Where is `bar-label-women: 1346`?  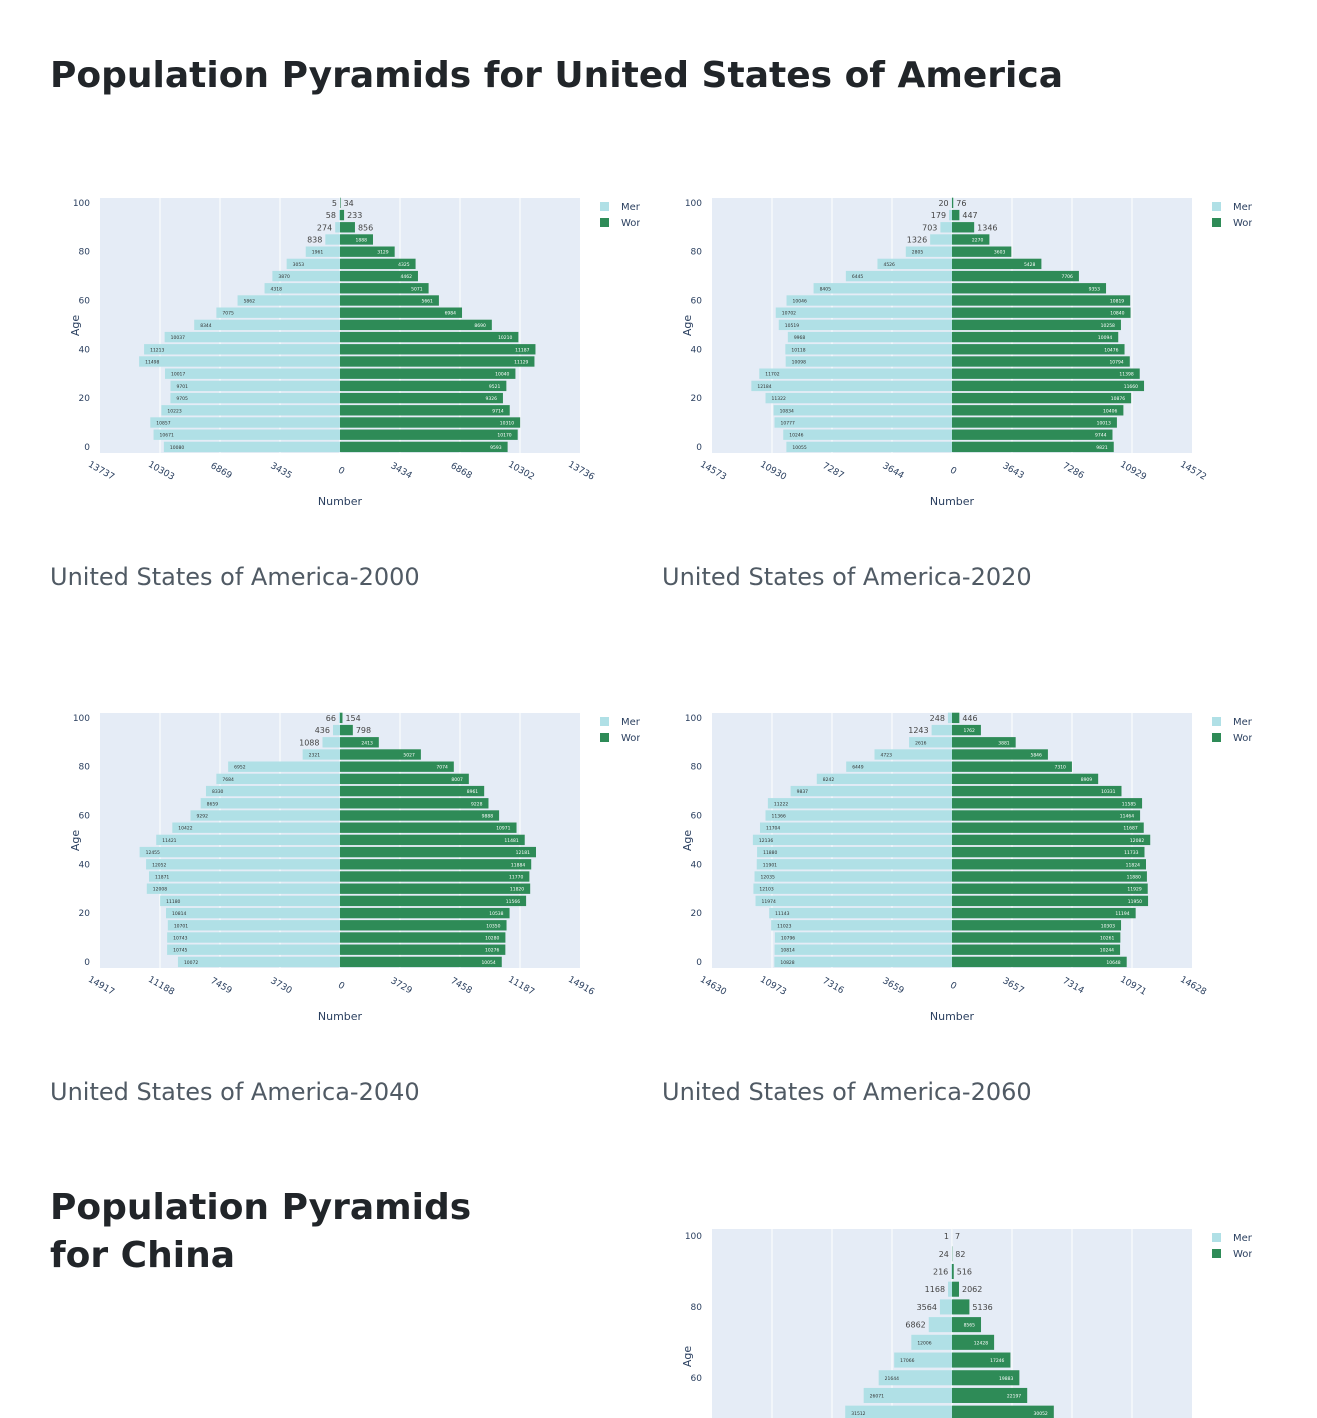
bar-label-women: 1346 is located at coordinates (987, 227).